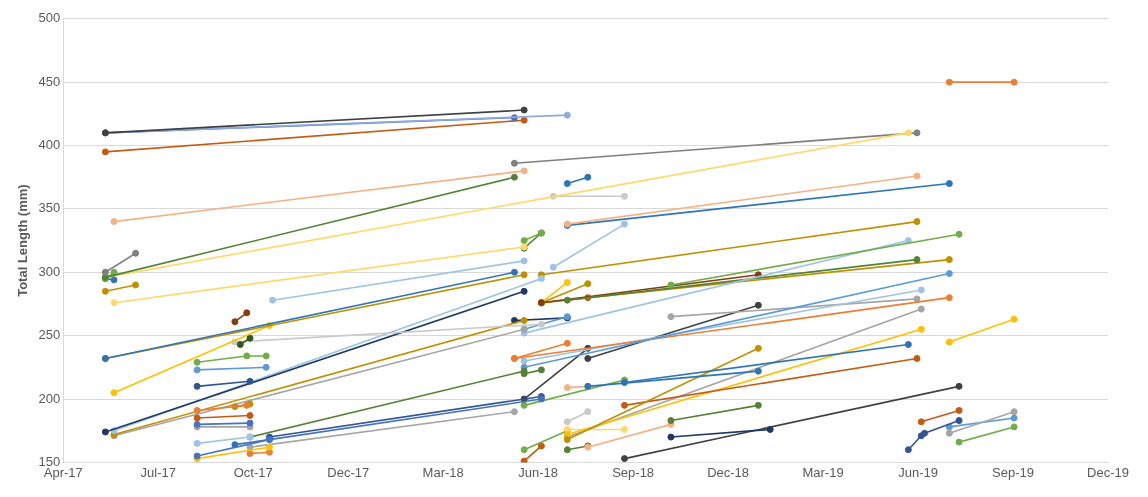  I want to click on x-tick-label: Sep-19, so click(1013, 472).